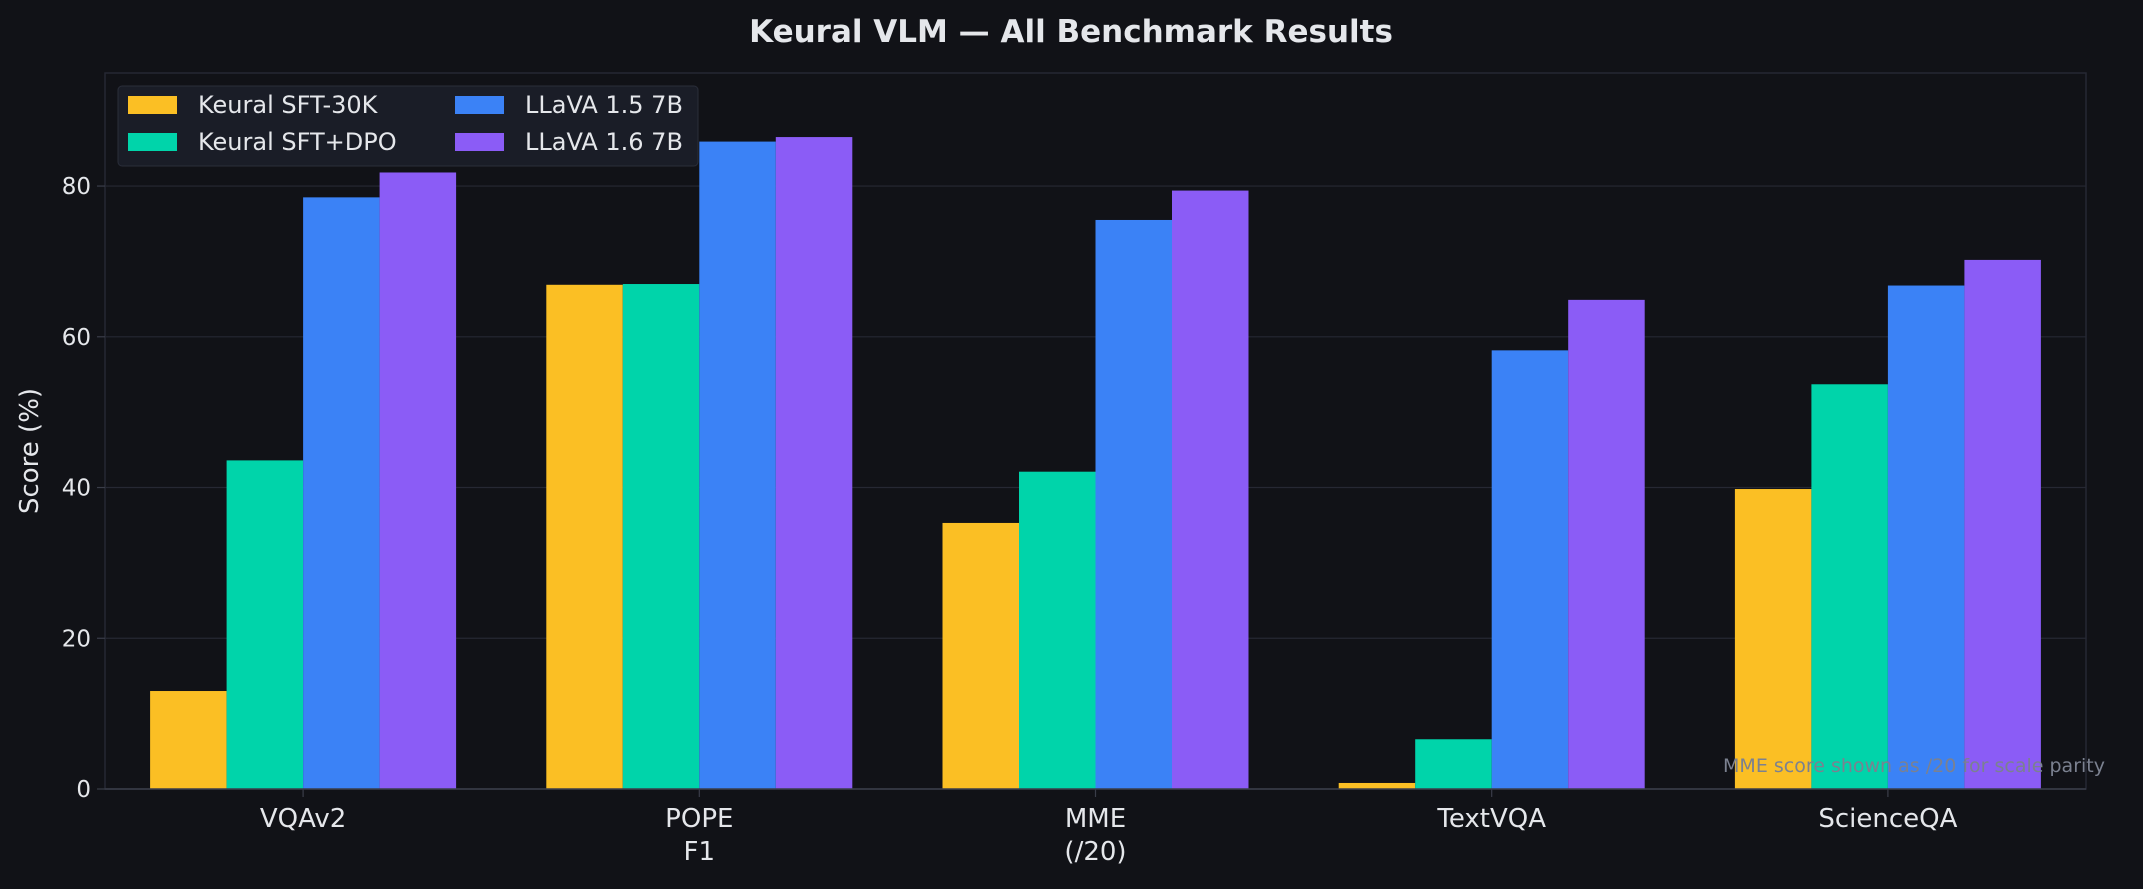  I want to click on x-tick-label: (/20), so click(1095, 852).